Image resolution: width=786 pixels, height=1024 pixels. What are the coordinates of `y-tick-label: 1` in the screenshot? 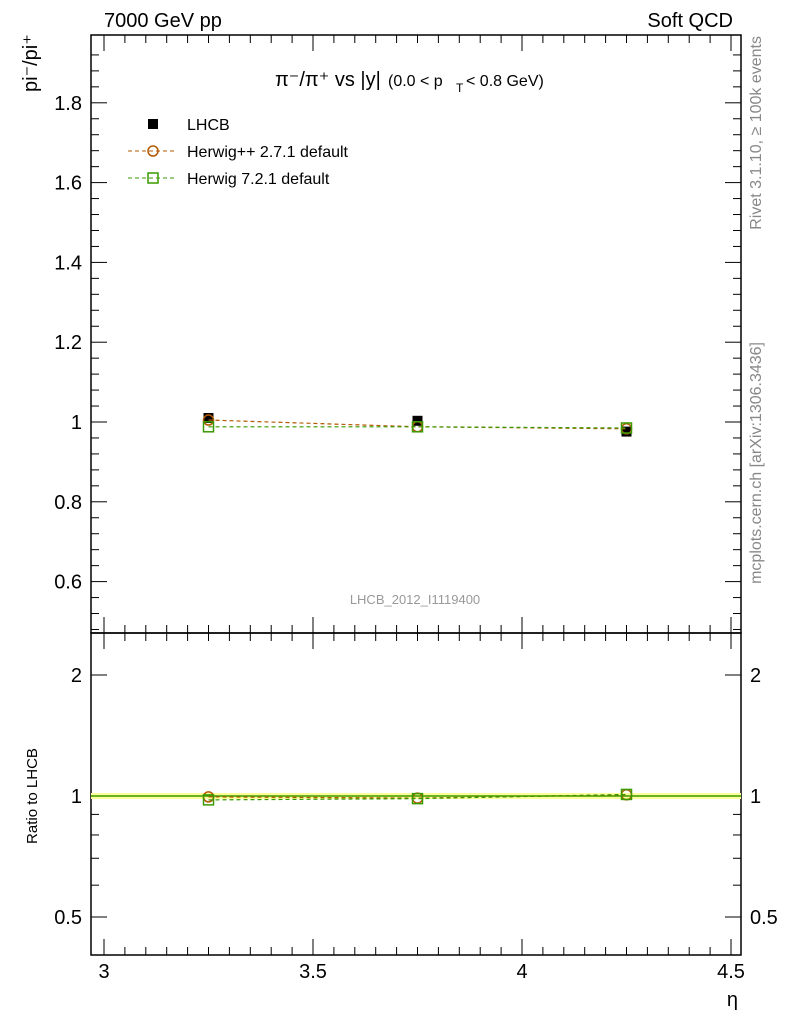 It's located at (76, 423).